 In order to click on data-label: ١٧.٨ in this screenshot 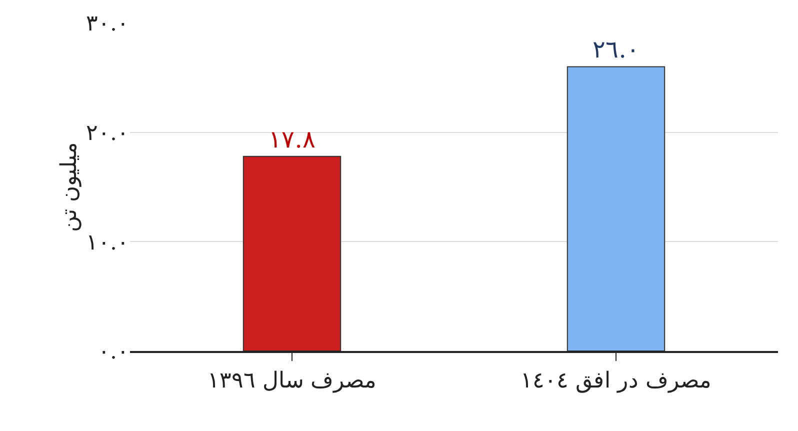, I will do `click(292, 139)`.